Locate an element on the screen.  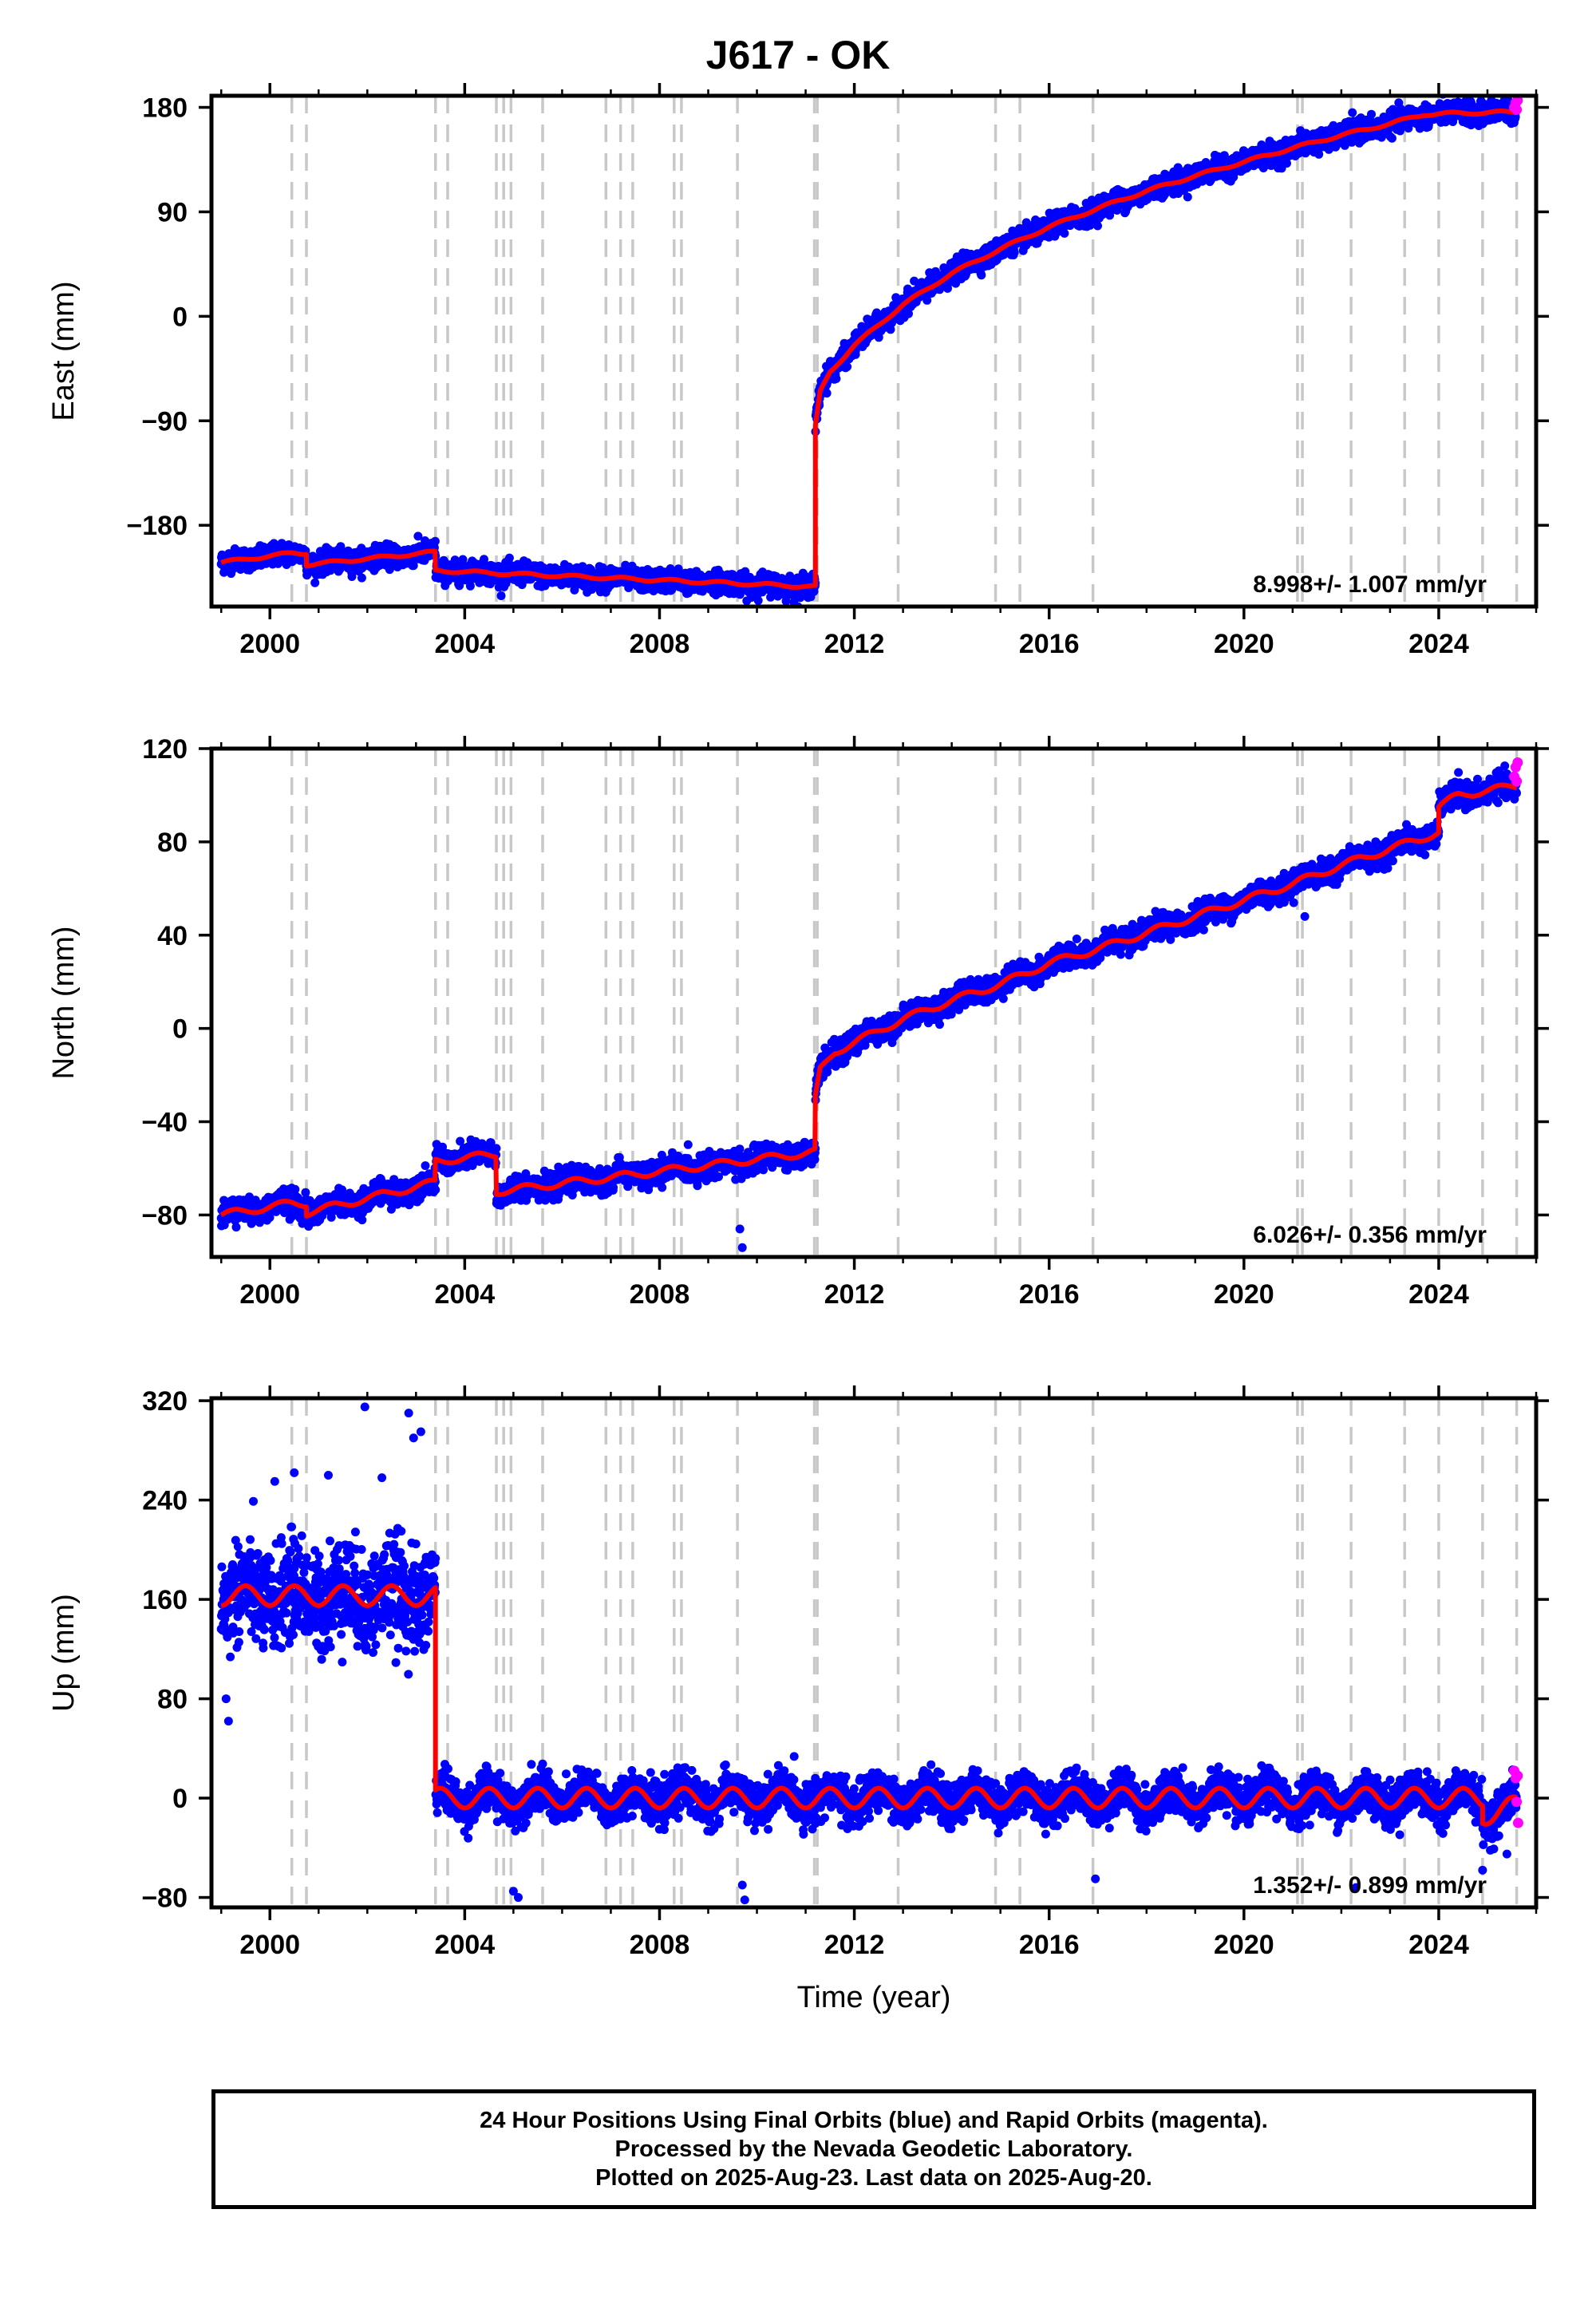
x-tick-label: 2016 is located at coordinates (1049, 644).